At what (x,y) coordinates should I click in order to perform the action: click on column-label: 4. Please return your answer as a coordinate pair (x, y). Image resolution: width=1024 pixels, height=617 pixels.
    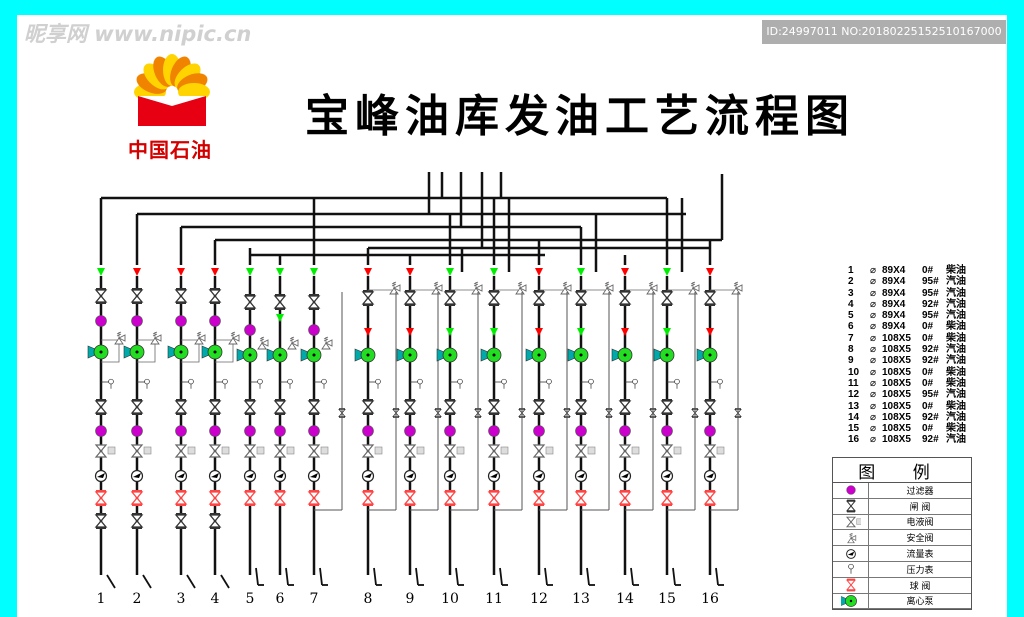
    Looking at the image, I should click on (215, 599).